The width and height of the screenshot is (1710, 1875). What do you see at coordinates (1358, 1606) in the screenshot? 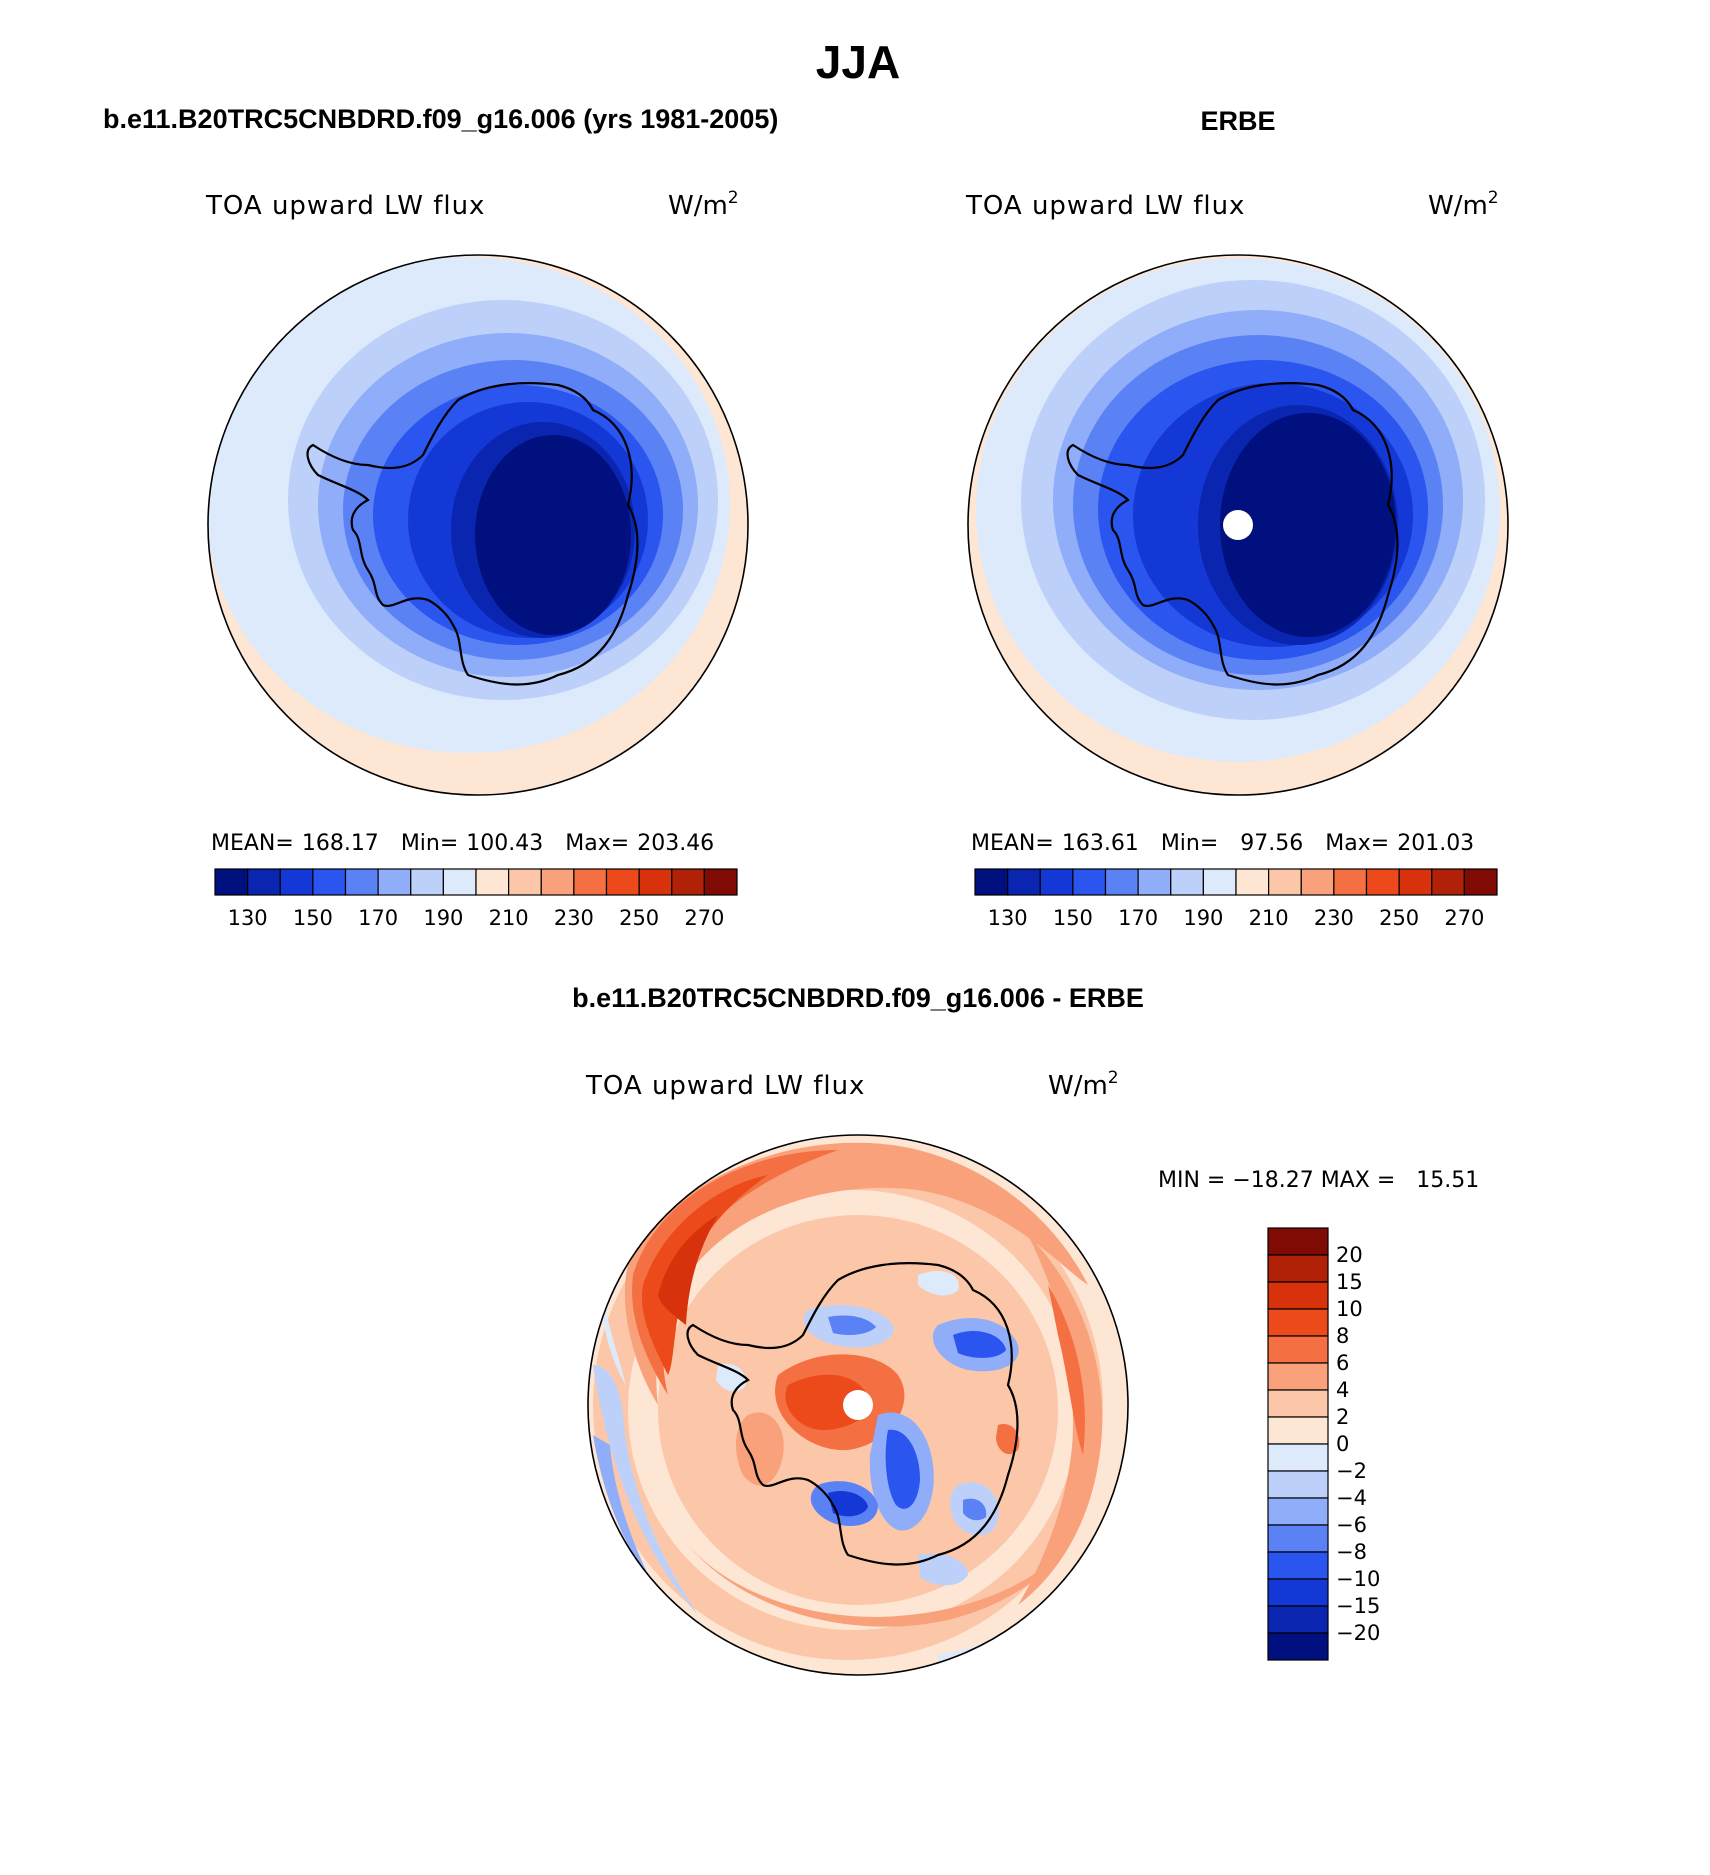
I see `panel-diff-colorbar-tick-label: −15` at bounding box center [1358, 1606].